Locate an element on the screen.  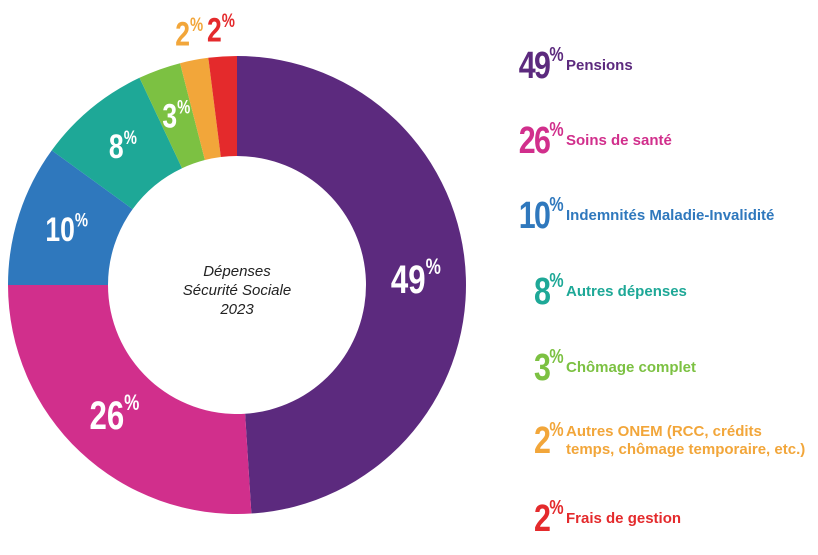
legend-pct: 3% is located at coordinates (549, 367).